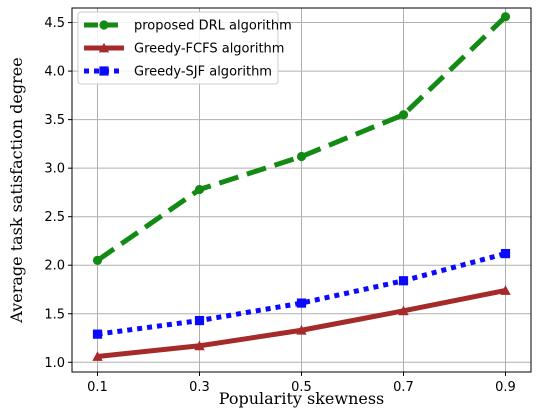 The width and height of the screenshot is (550, 420). Describe the element at coordinates (209, 49) in the screenshot. I see `legend-label: Greedy-FCFS algorithm` at that location.